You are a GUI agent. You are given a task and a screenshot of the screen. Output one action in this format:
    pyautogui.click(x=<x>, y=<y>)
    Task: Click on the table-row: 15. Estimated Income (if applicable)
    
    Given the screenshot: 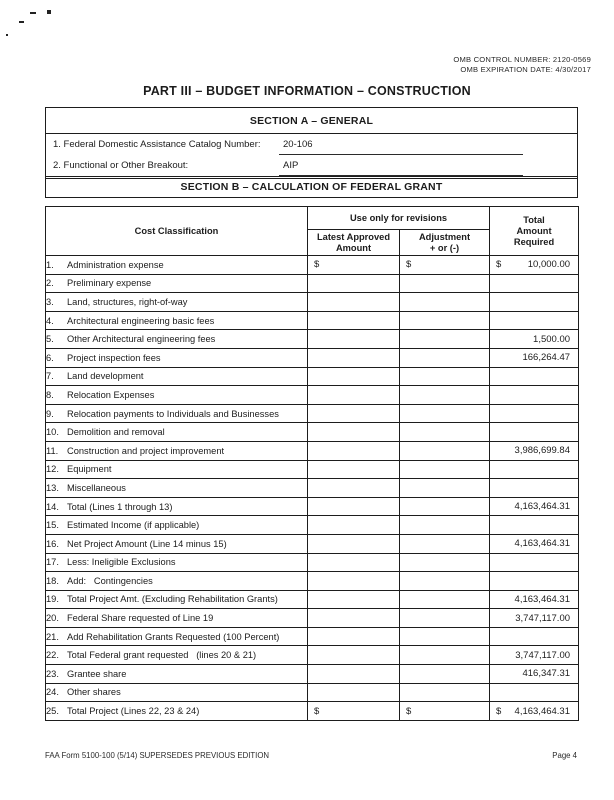 What is the action you would take?
    pyautogui.click(x=312, y=525)
    